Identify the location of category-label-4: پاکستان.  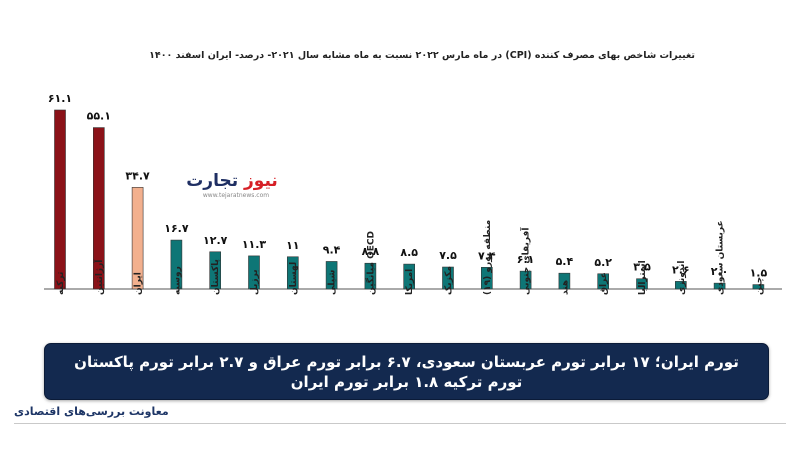
(216, 277).